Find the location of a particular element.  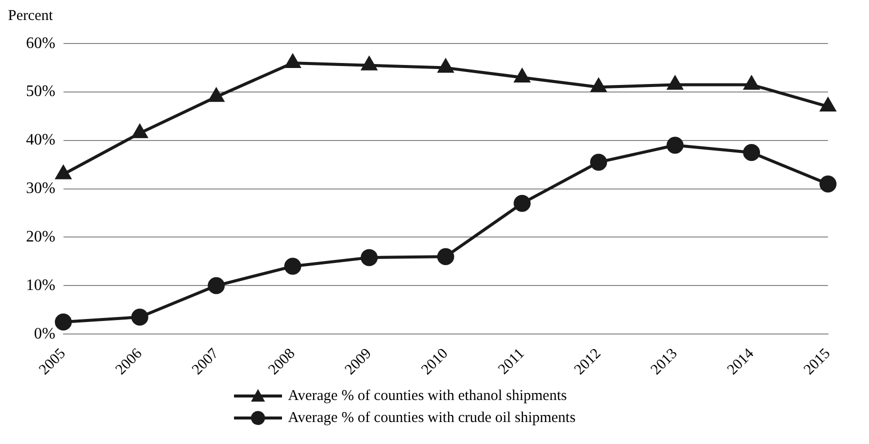

y-tick-label: 50% is located at coordinates (41, 91).